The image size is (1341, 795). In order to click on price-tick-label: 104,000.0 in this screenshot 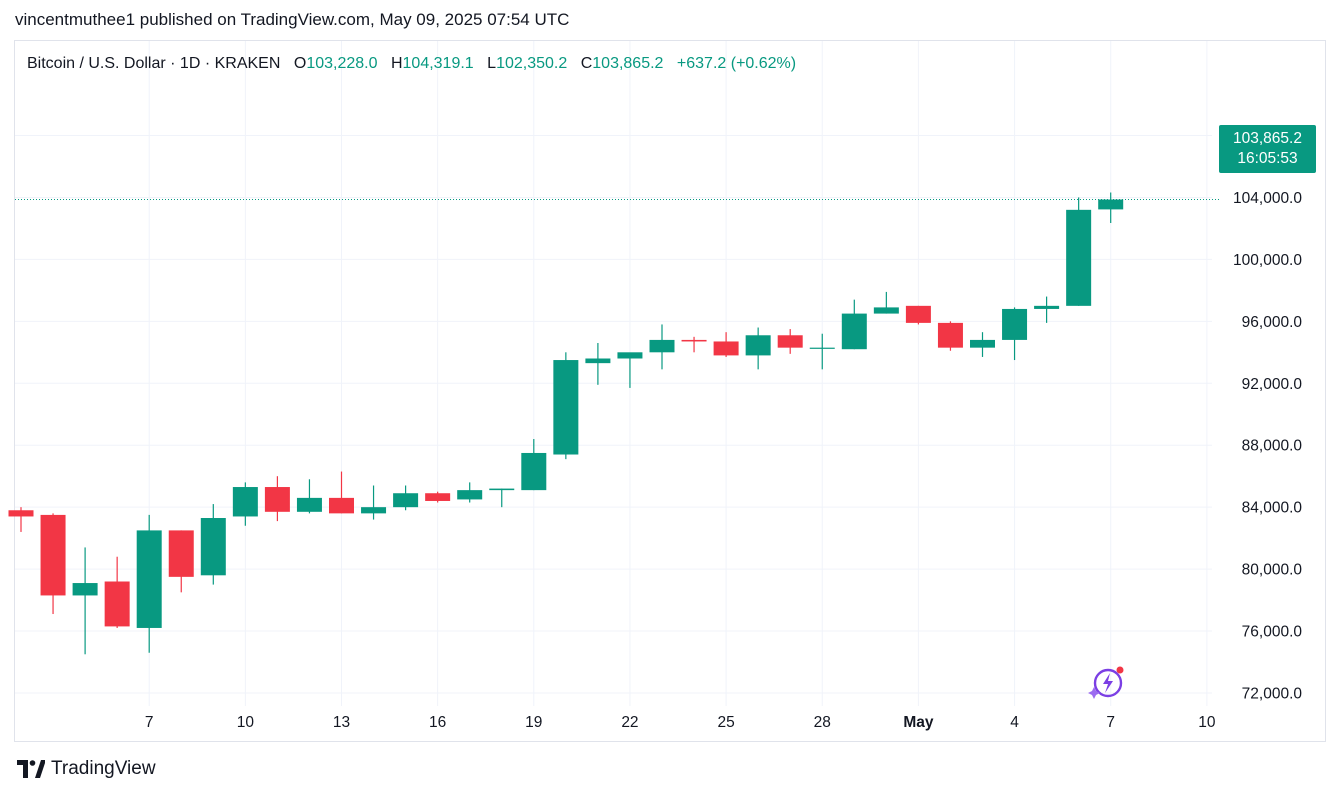, I will do `click(1267, 198)`.